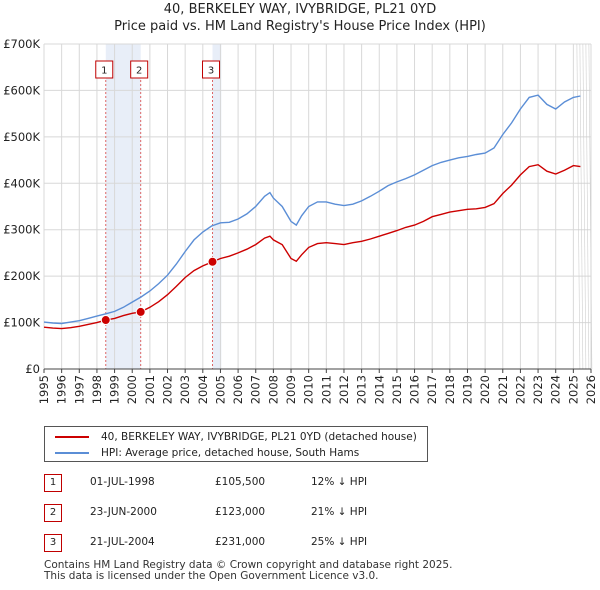  I want to click on y-tick-label: £400K, so click(21, 183).